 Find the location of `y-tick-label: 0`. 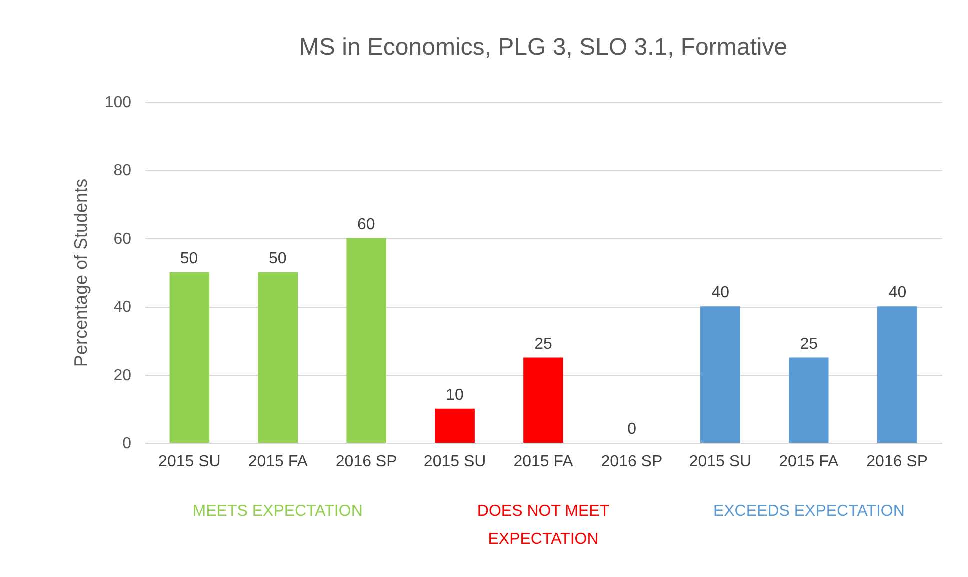

y-tick-label: 0 is located at coordinates (127, 444).